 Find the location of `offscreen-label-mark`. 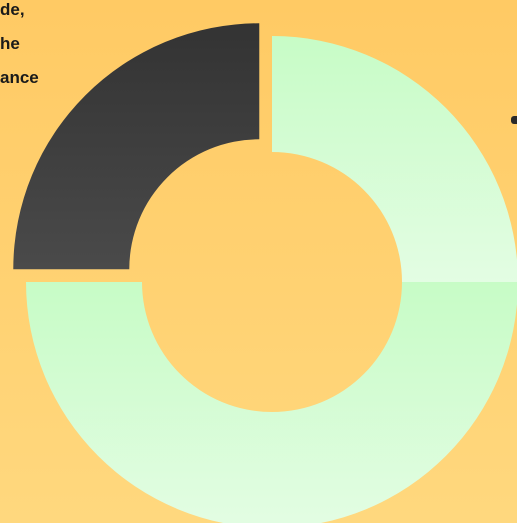

offscreen-label-mark is located at coordinates (514, 120).